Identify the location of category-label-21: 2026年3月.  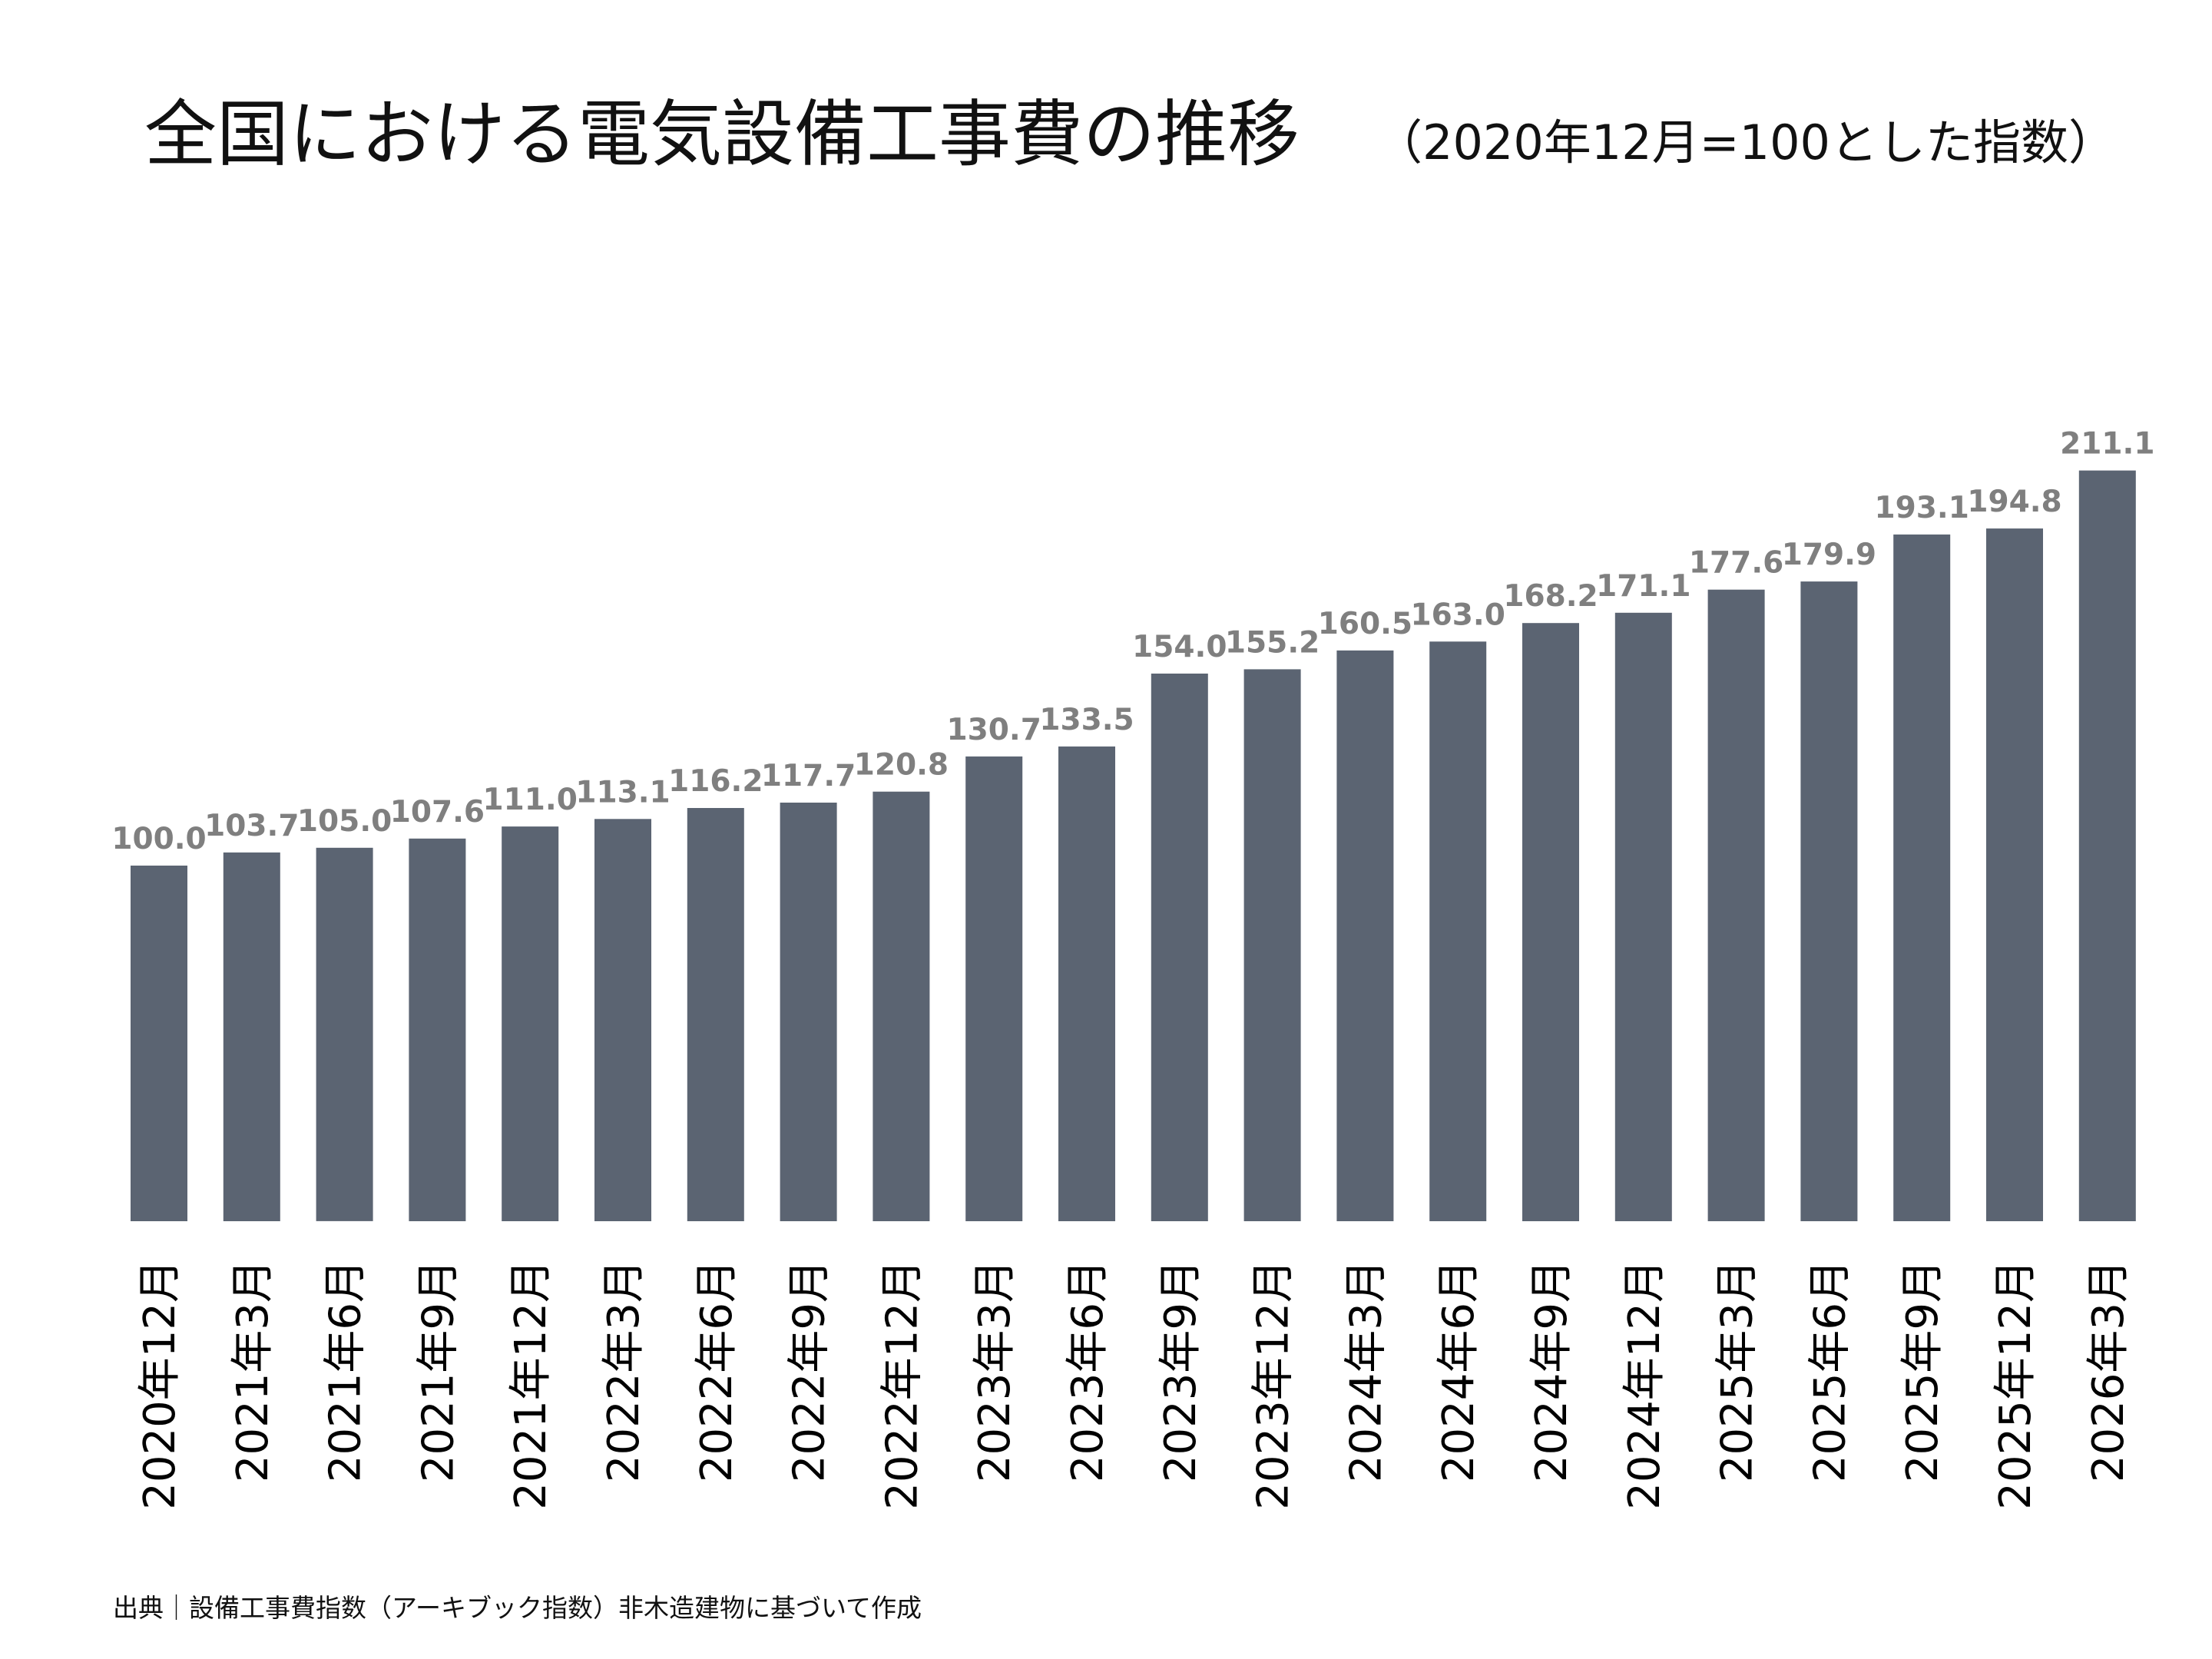
(2109, 1371).